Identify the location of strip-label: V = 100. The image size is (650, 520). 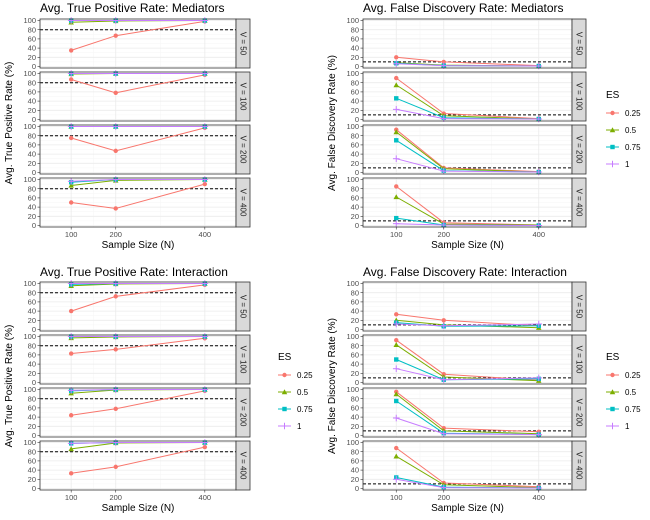
(243, 97).